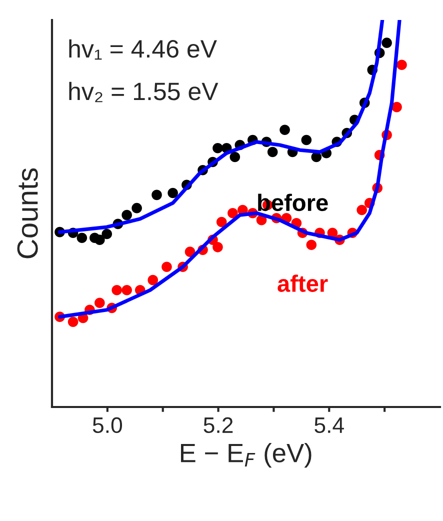  I want to click on series-label: after, so click(303, 283).